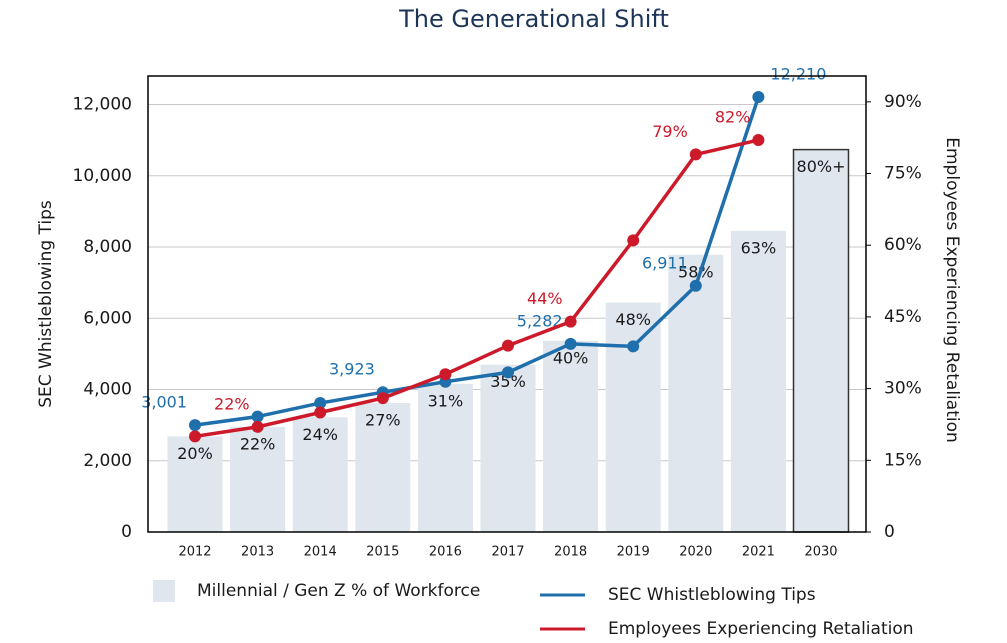 This screenshot has width=1007, height=643. Describe the element at coordinates (903, 389) in the screenshot. I see `y2-tick-label: 30%` at that location.